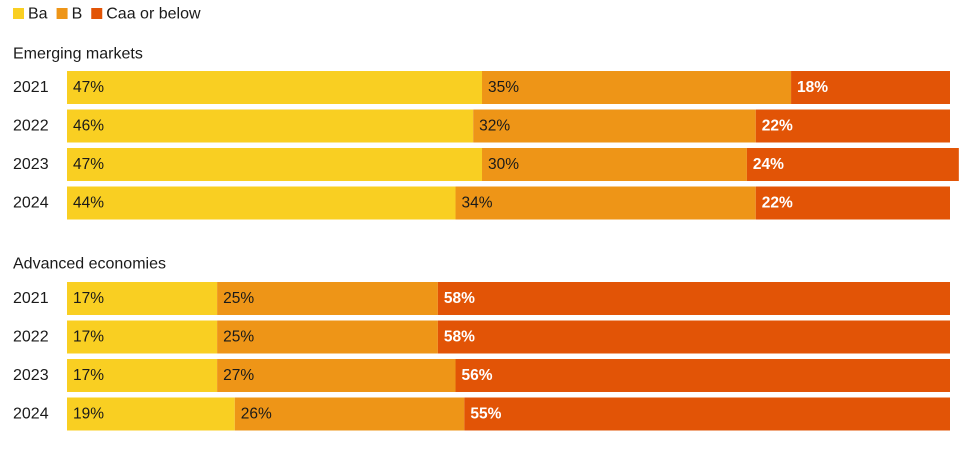 The width and height of the screenshot is (978, 455). Describe the element at coordinates (768, 164) in the screenshot. I see `data-label-0-2-2: 24%` at that location.